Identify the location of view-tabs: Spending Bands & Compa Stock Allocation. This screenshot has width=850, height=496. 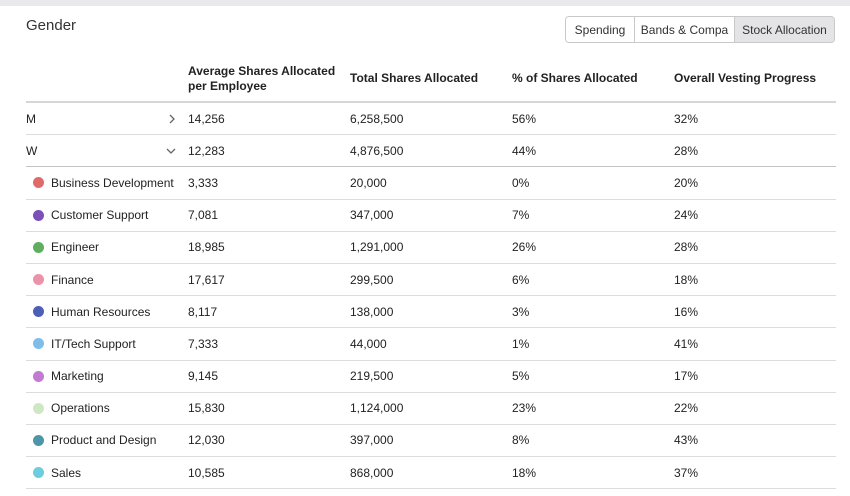
(700, 29).